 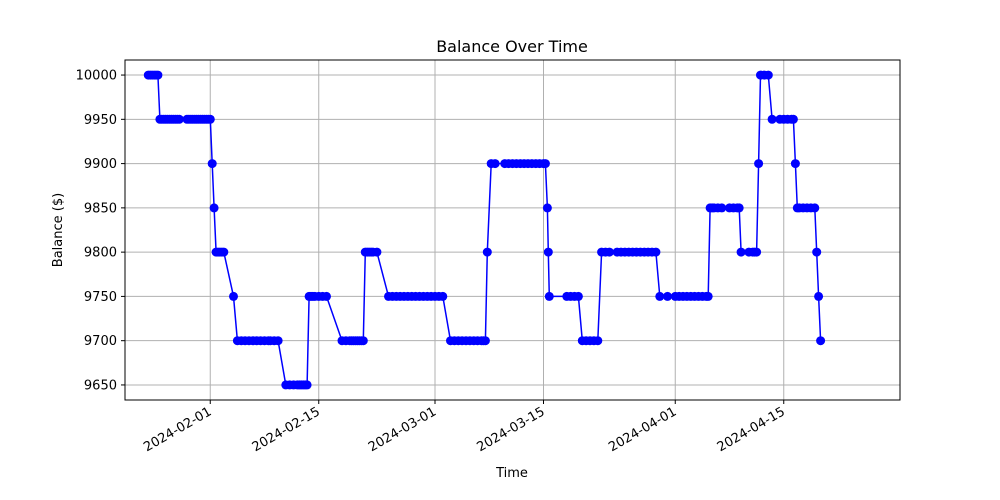 I want to click on y-tick-label: 9700, so click(x=100, y=341).